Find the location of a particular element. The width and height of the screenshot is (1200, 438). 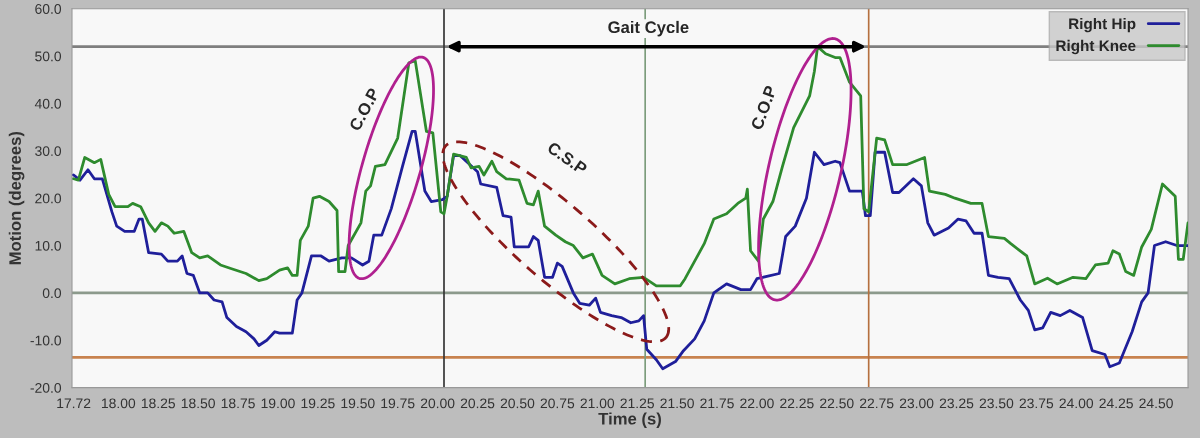

x-tick-label: 22.75 is located at coordinates (876, 403).